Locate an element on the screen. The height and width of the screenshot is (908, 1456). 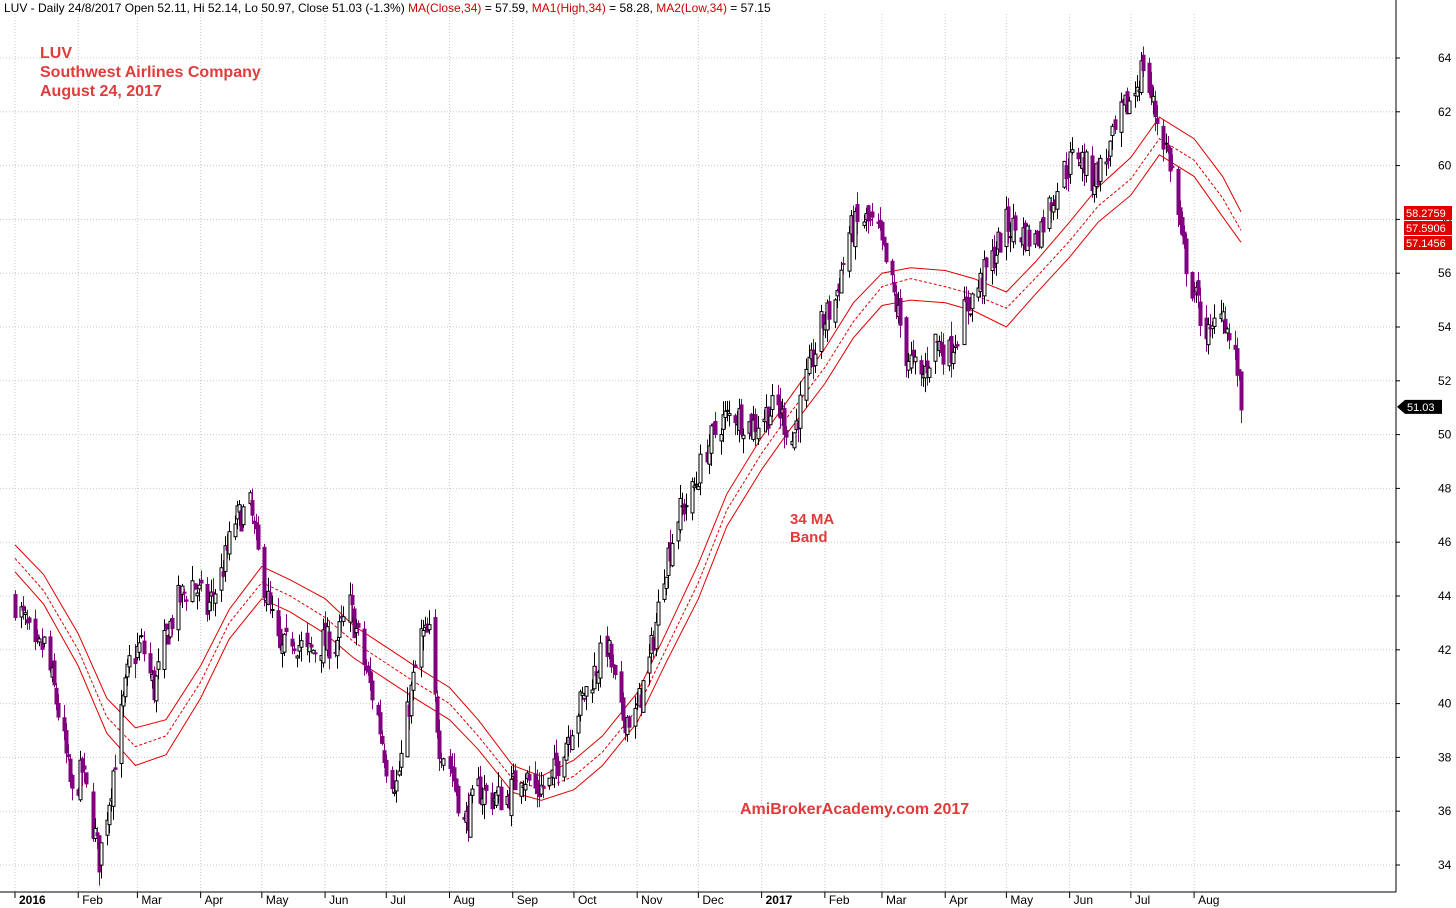
y-tick-label: 54 is located at coordinates (1445, 327).